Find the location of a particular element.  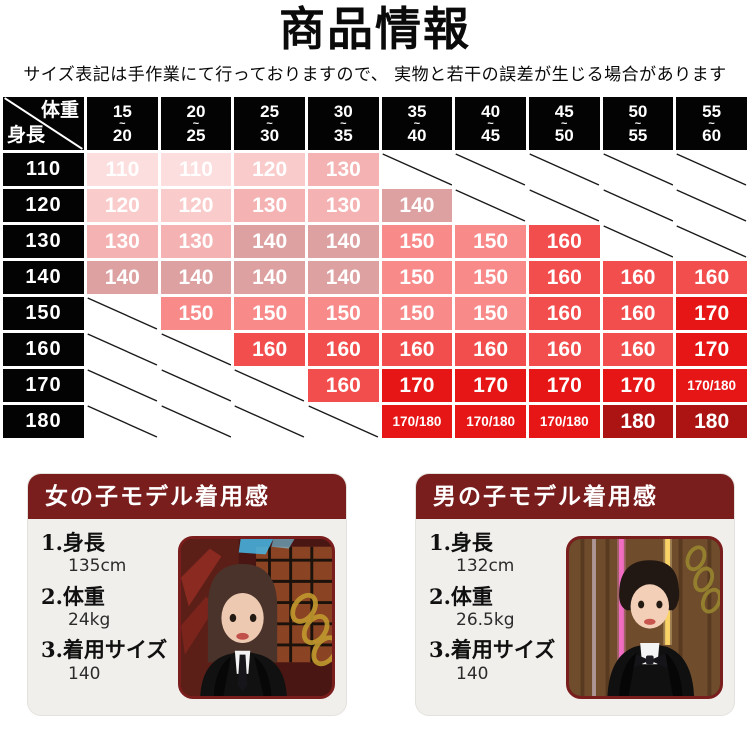

boy-model-card: 男の子モデル着用感 1.身長 132cm 2.体重 26.5kg 3.着用サイズ 140 is located at coordinates (575, 595).